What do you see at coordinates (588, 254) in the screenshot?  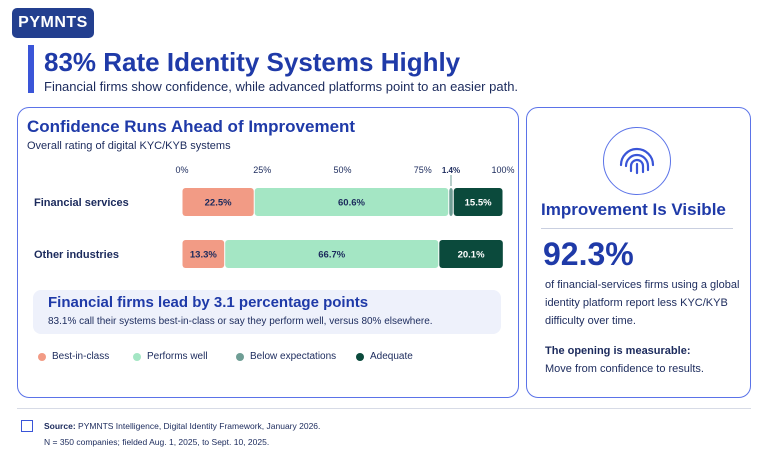 I see `headline-stat: 92.3%` at bounding box center [588, 254].